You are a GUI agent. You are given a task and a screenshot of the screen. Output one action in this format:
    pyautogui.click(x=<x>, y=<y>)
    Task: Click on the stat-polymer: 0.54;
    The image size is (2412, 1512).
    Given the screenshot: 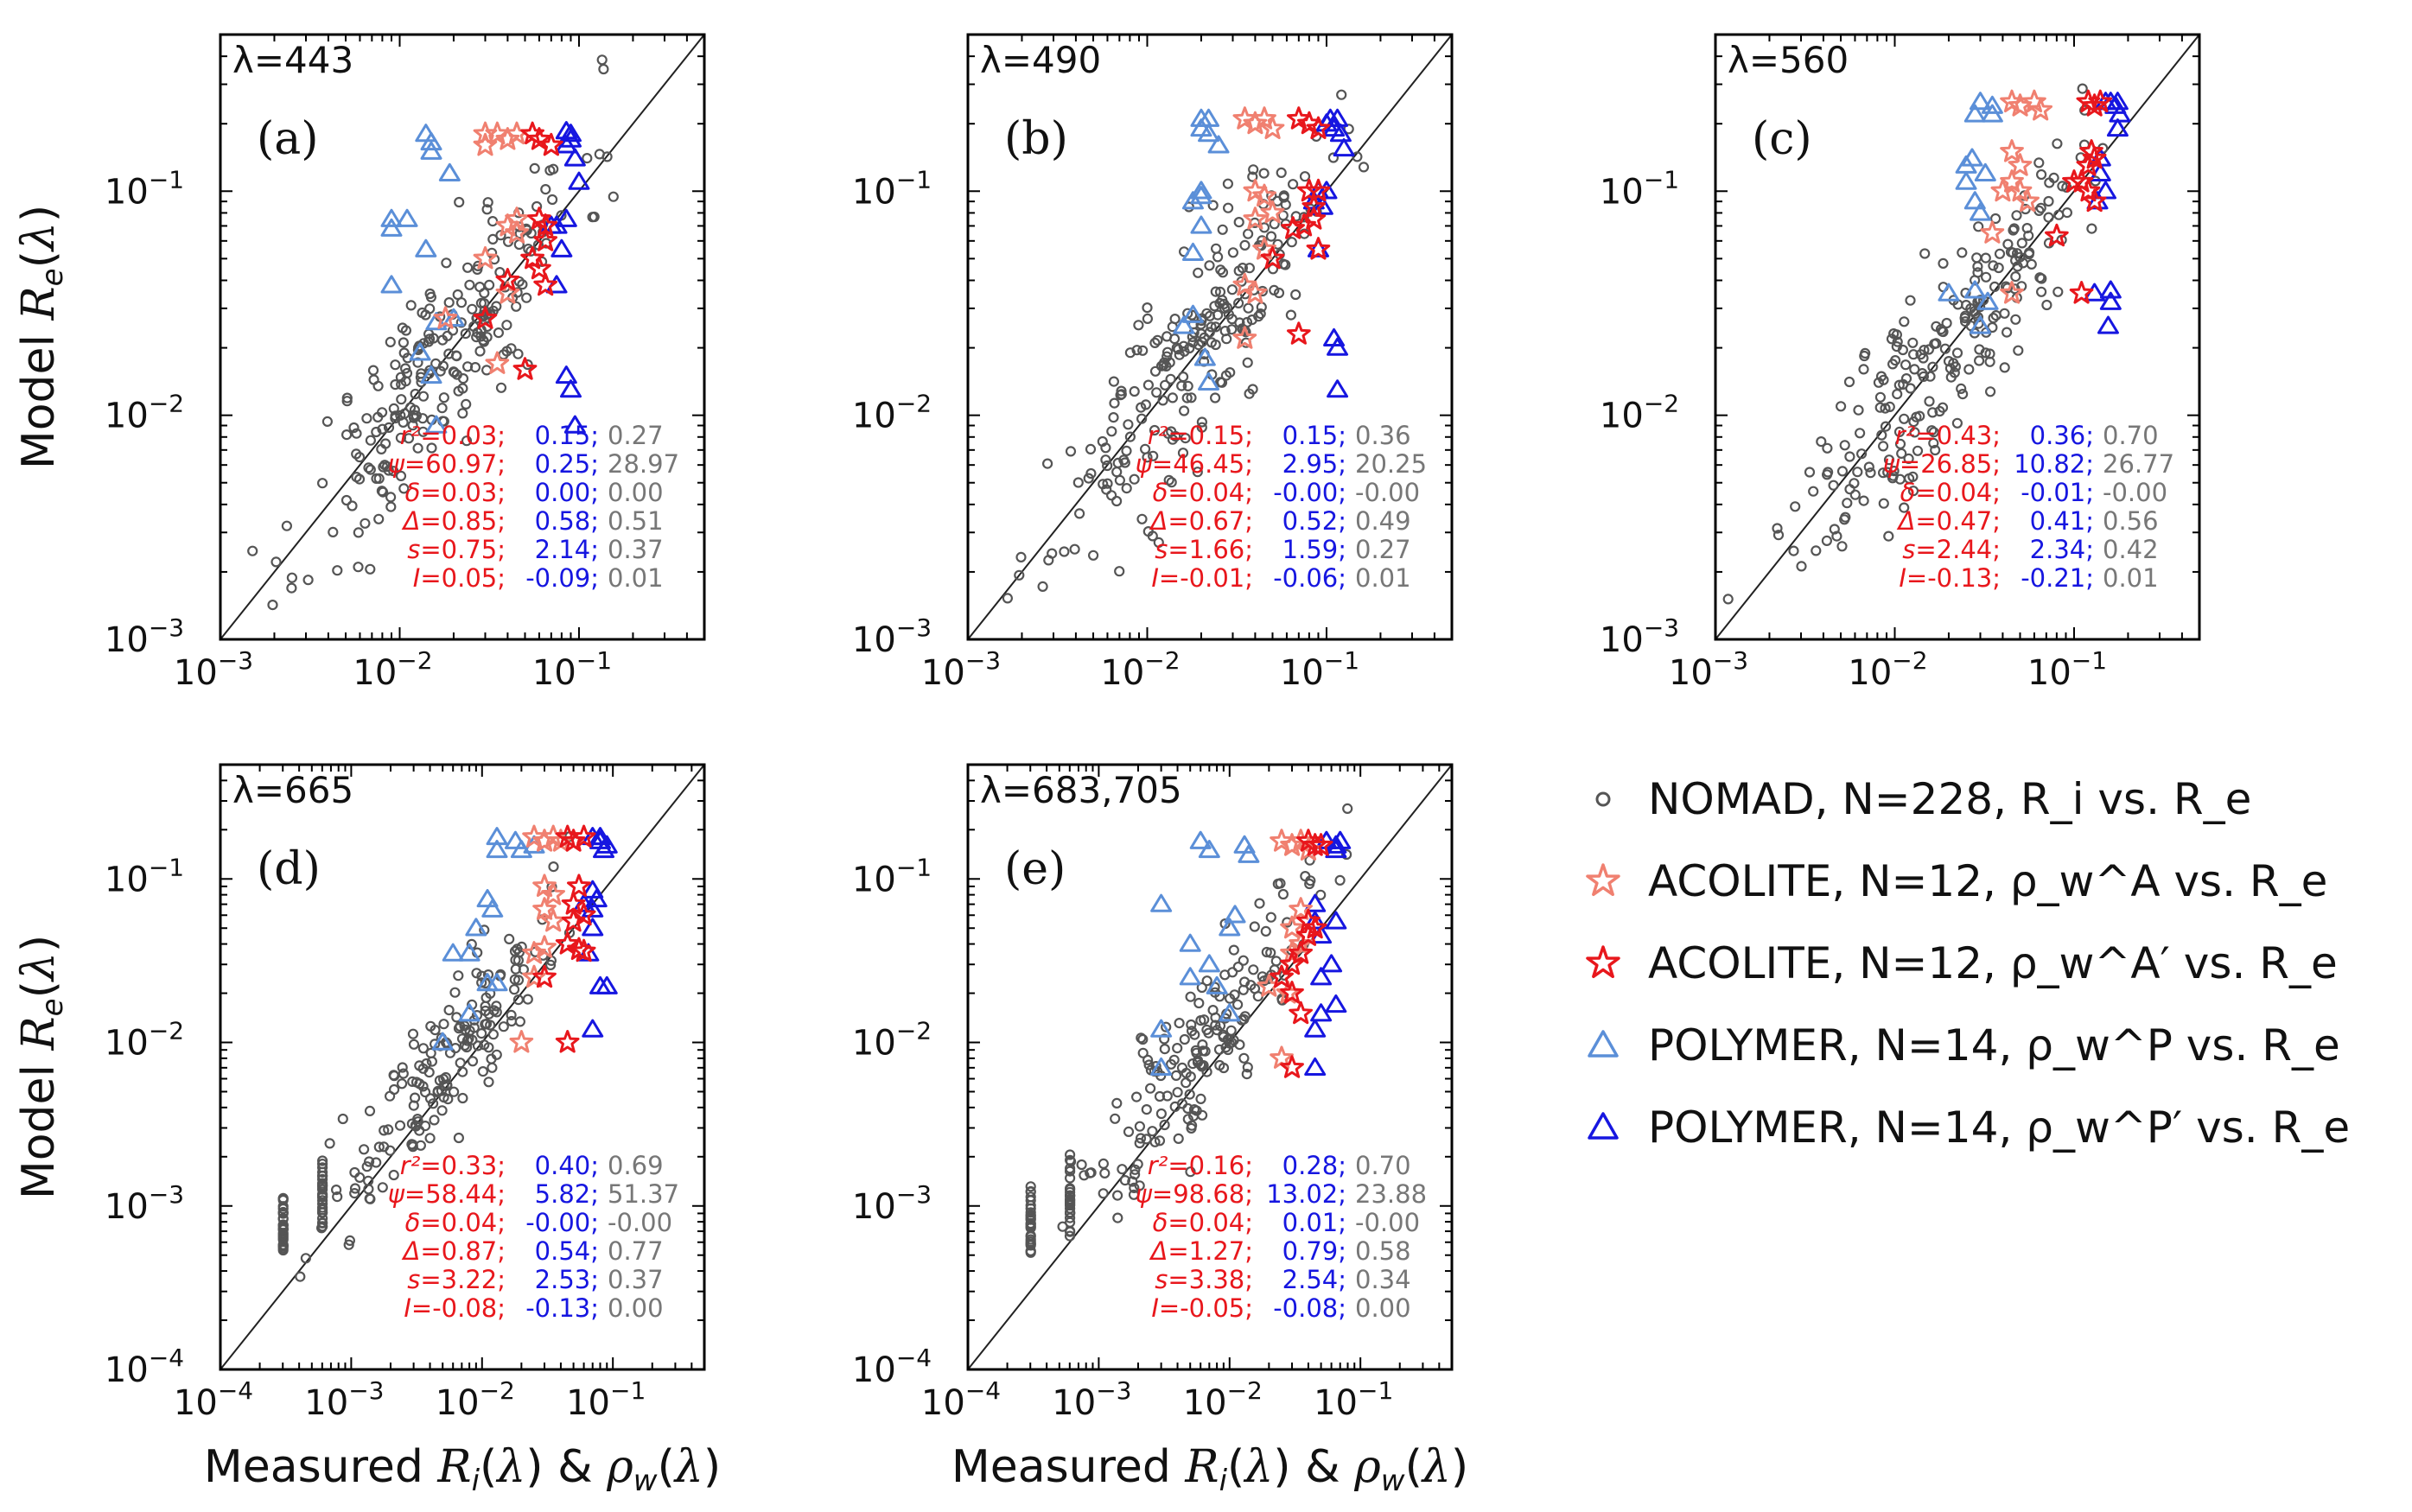 What is the action you would take?
    pyautogui.click(x=567, y=1251)
    